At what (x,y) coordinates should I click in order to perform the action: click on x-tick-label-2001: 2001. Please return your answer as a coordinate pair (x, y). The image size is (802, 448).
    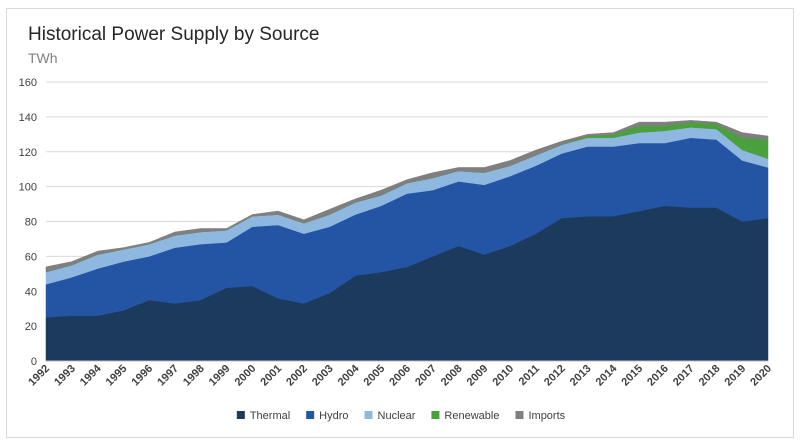
    Looking at the image, I should click on (271, 376).